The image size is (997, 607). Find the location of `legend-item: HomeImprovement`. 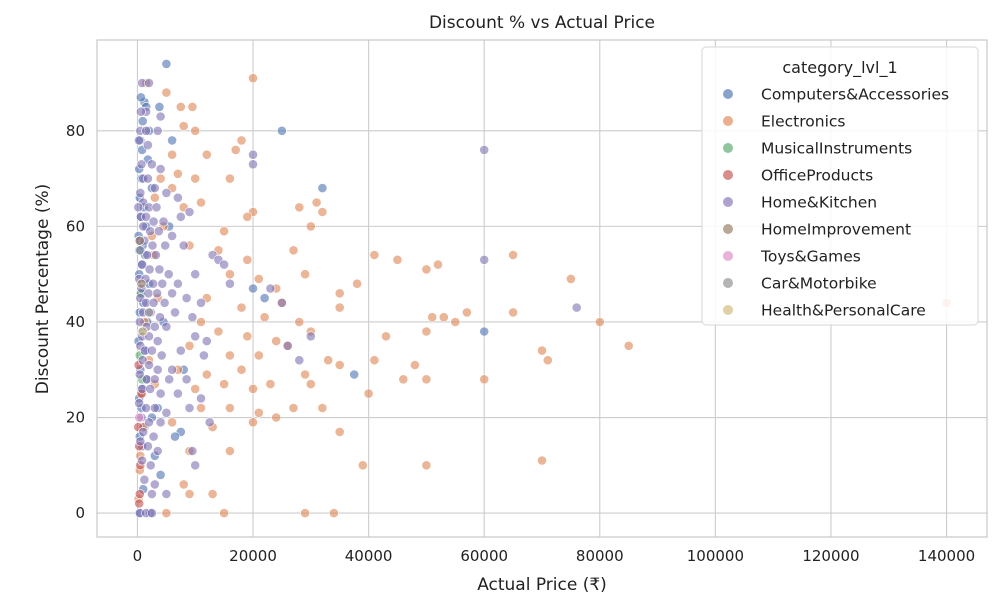

legend-item: HomeImprovement is located at coordinates (817, 230).